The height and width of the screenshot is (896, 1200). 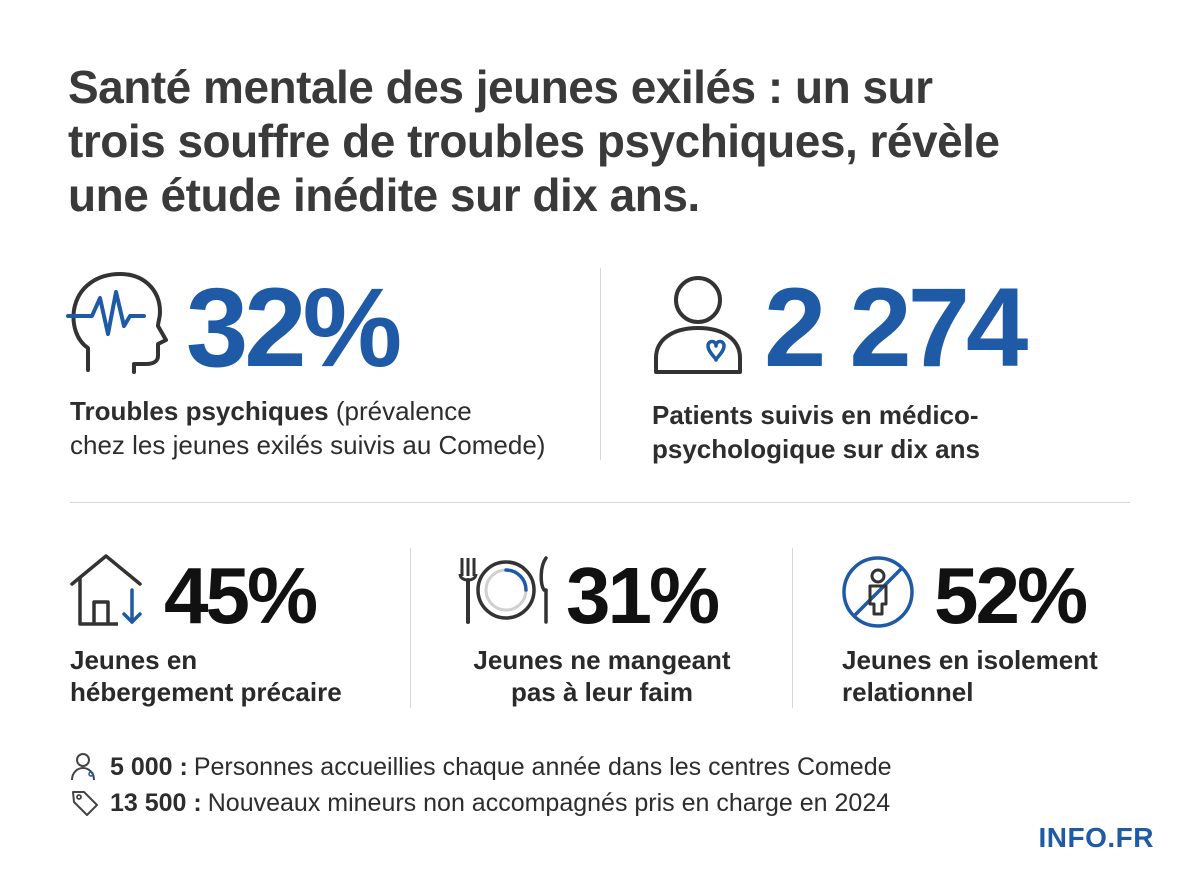 I want to click on head-heartbeat-icon, so click(x=118, y=323).